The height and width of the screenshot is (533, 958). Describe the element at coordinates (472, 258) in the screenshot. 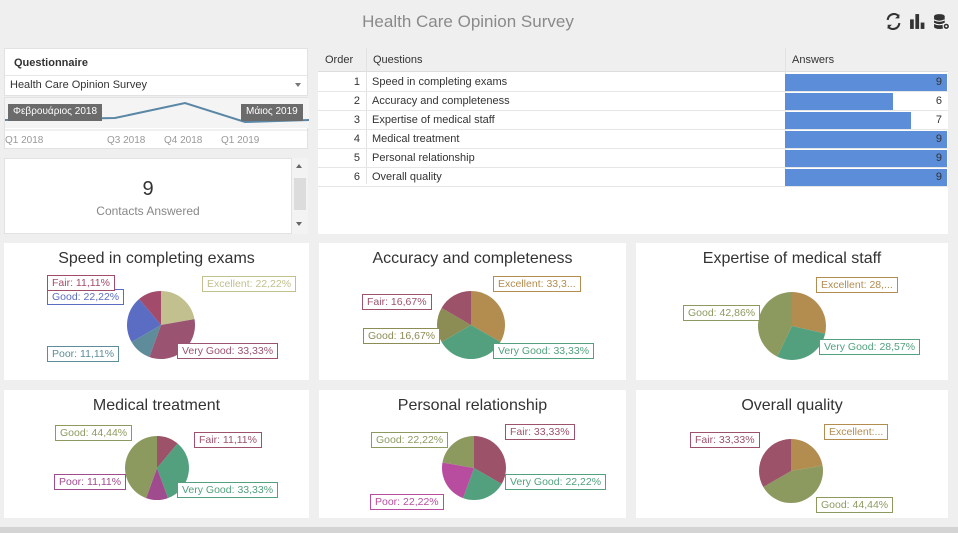

I see `chart-title: Accuracy and completeness` at that location.